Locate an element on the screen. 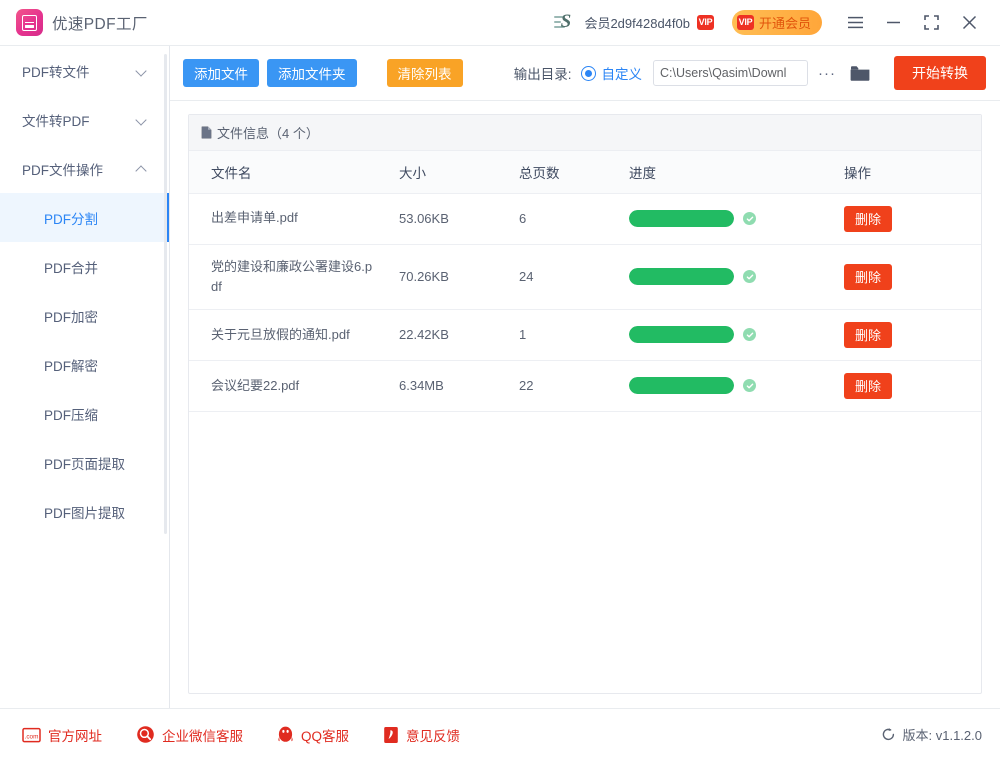  dotcom-icon: .com is located at coordinates (31, 734).